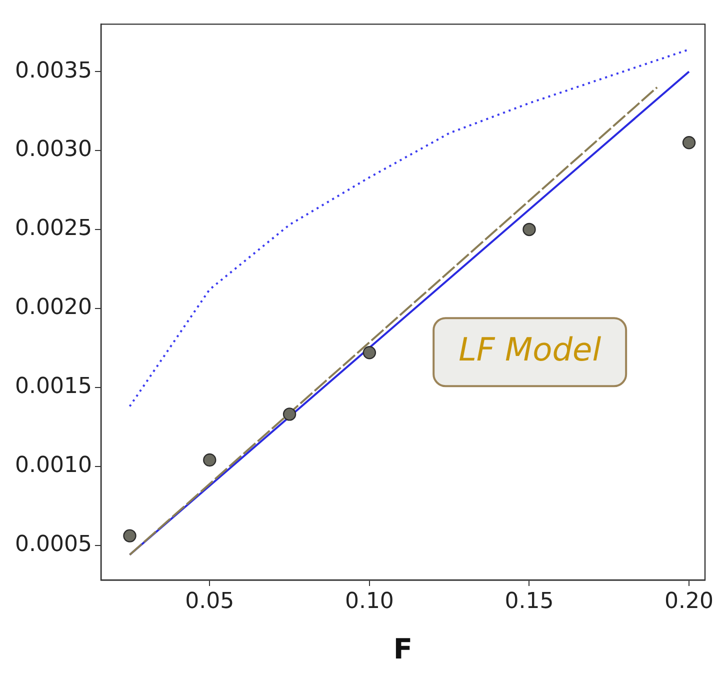 The width and height of the screenshot is (727, 680). I want to click on y-tick-label: 0.0020, so click(53, 307).